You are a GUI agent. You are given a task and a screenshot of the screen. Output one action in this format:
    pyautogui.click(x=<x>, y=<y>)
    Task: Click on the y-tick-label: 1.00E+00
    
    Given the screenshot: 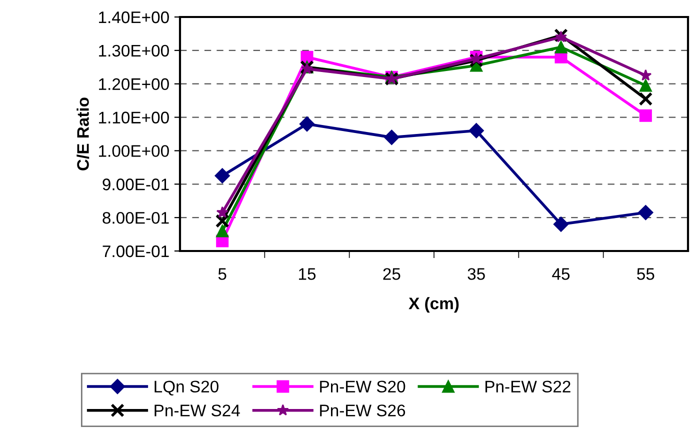 What is the action you would take?
    pyautogui.click(x=134, y=151)
    